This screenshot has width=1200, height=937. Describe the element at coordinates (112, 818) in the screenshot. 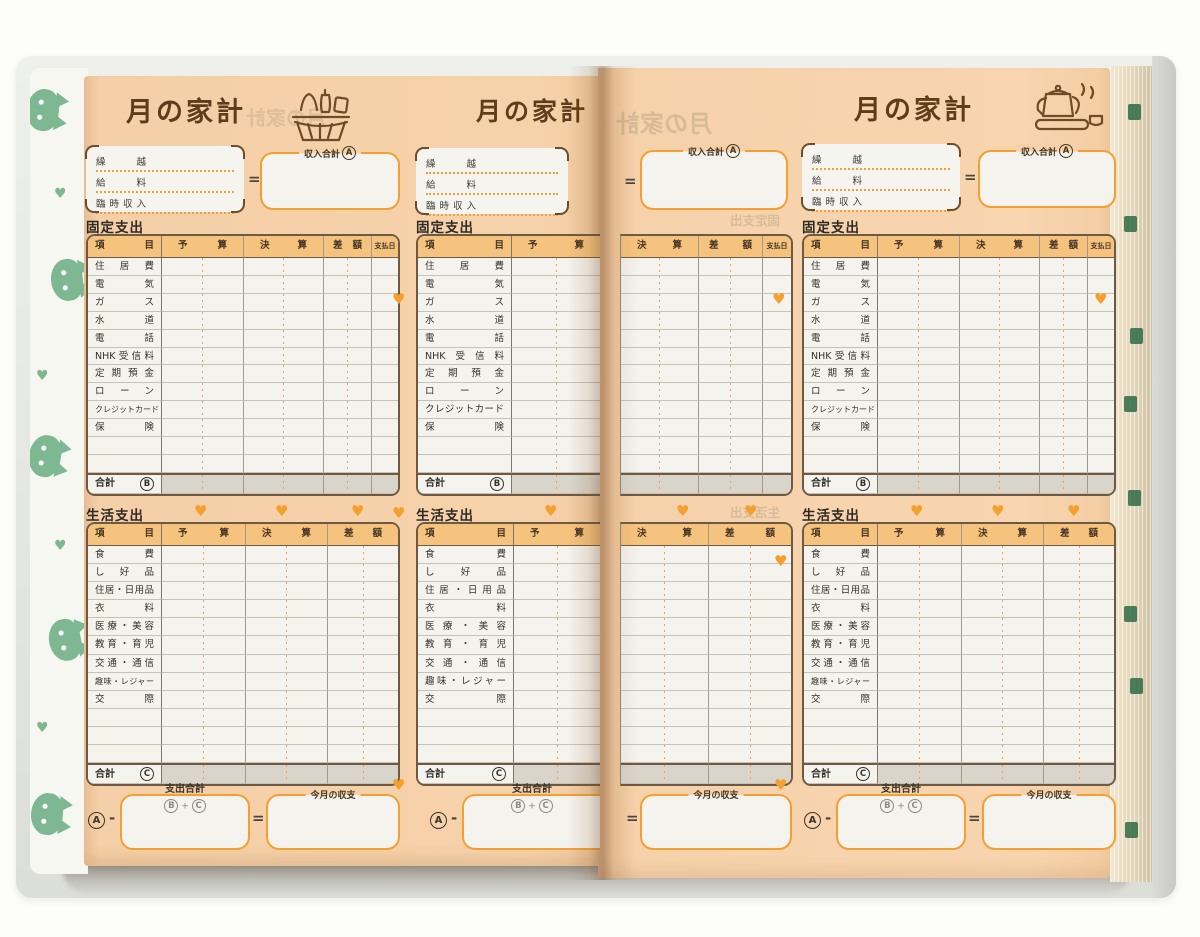

I see `minus-sign: -` at that location.